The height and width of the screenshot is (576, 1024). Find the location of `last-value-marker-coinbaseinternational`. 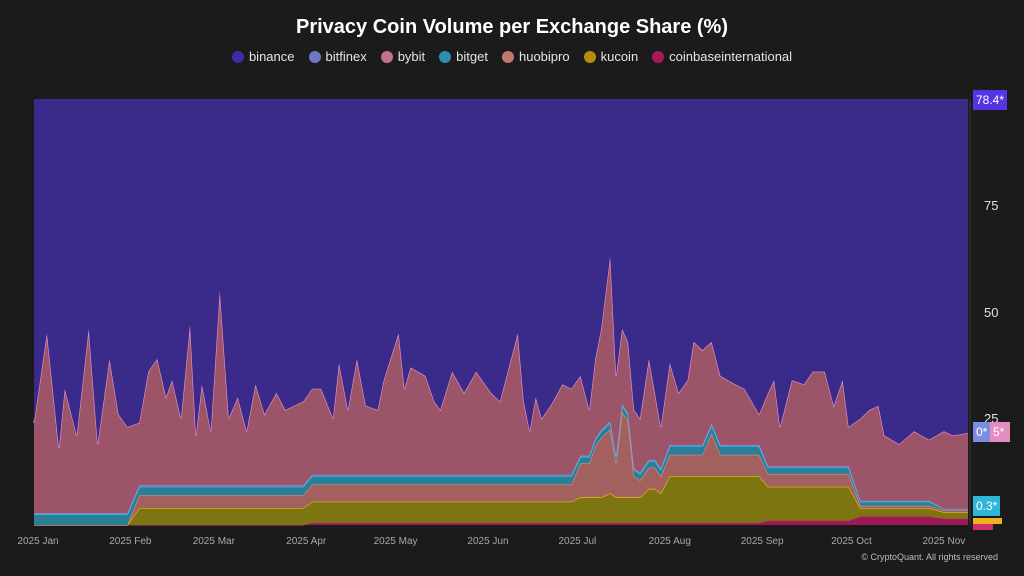

last-value-marker-coinbaseinternational is located at coordinates (983, 527).